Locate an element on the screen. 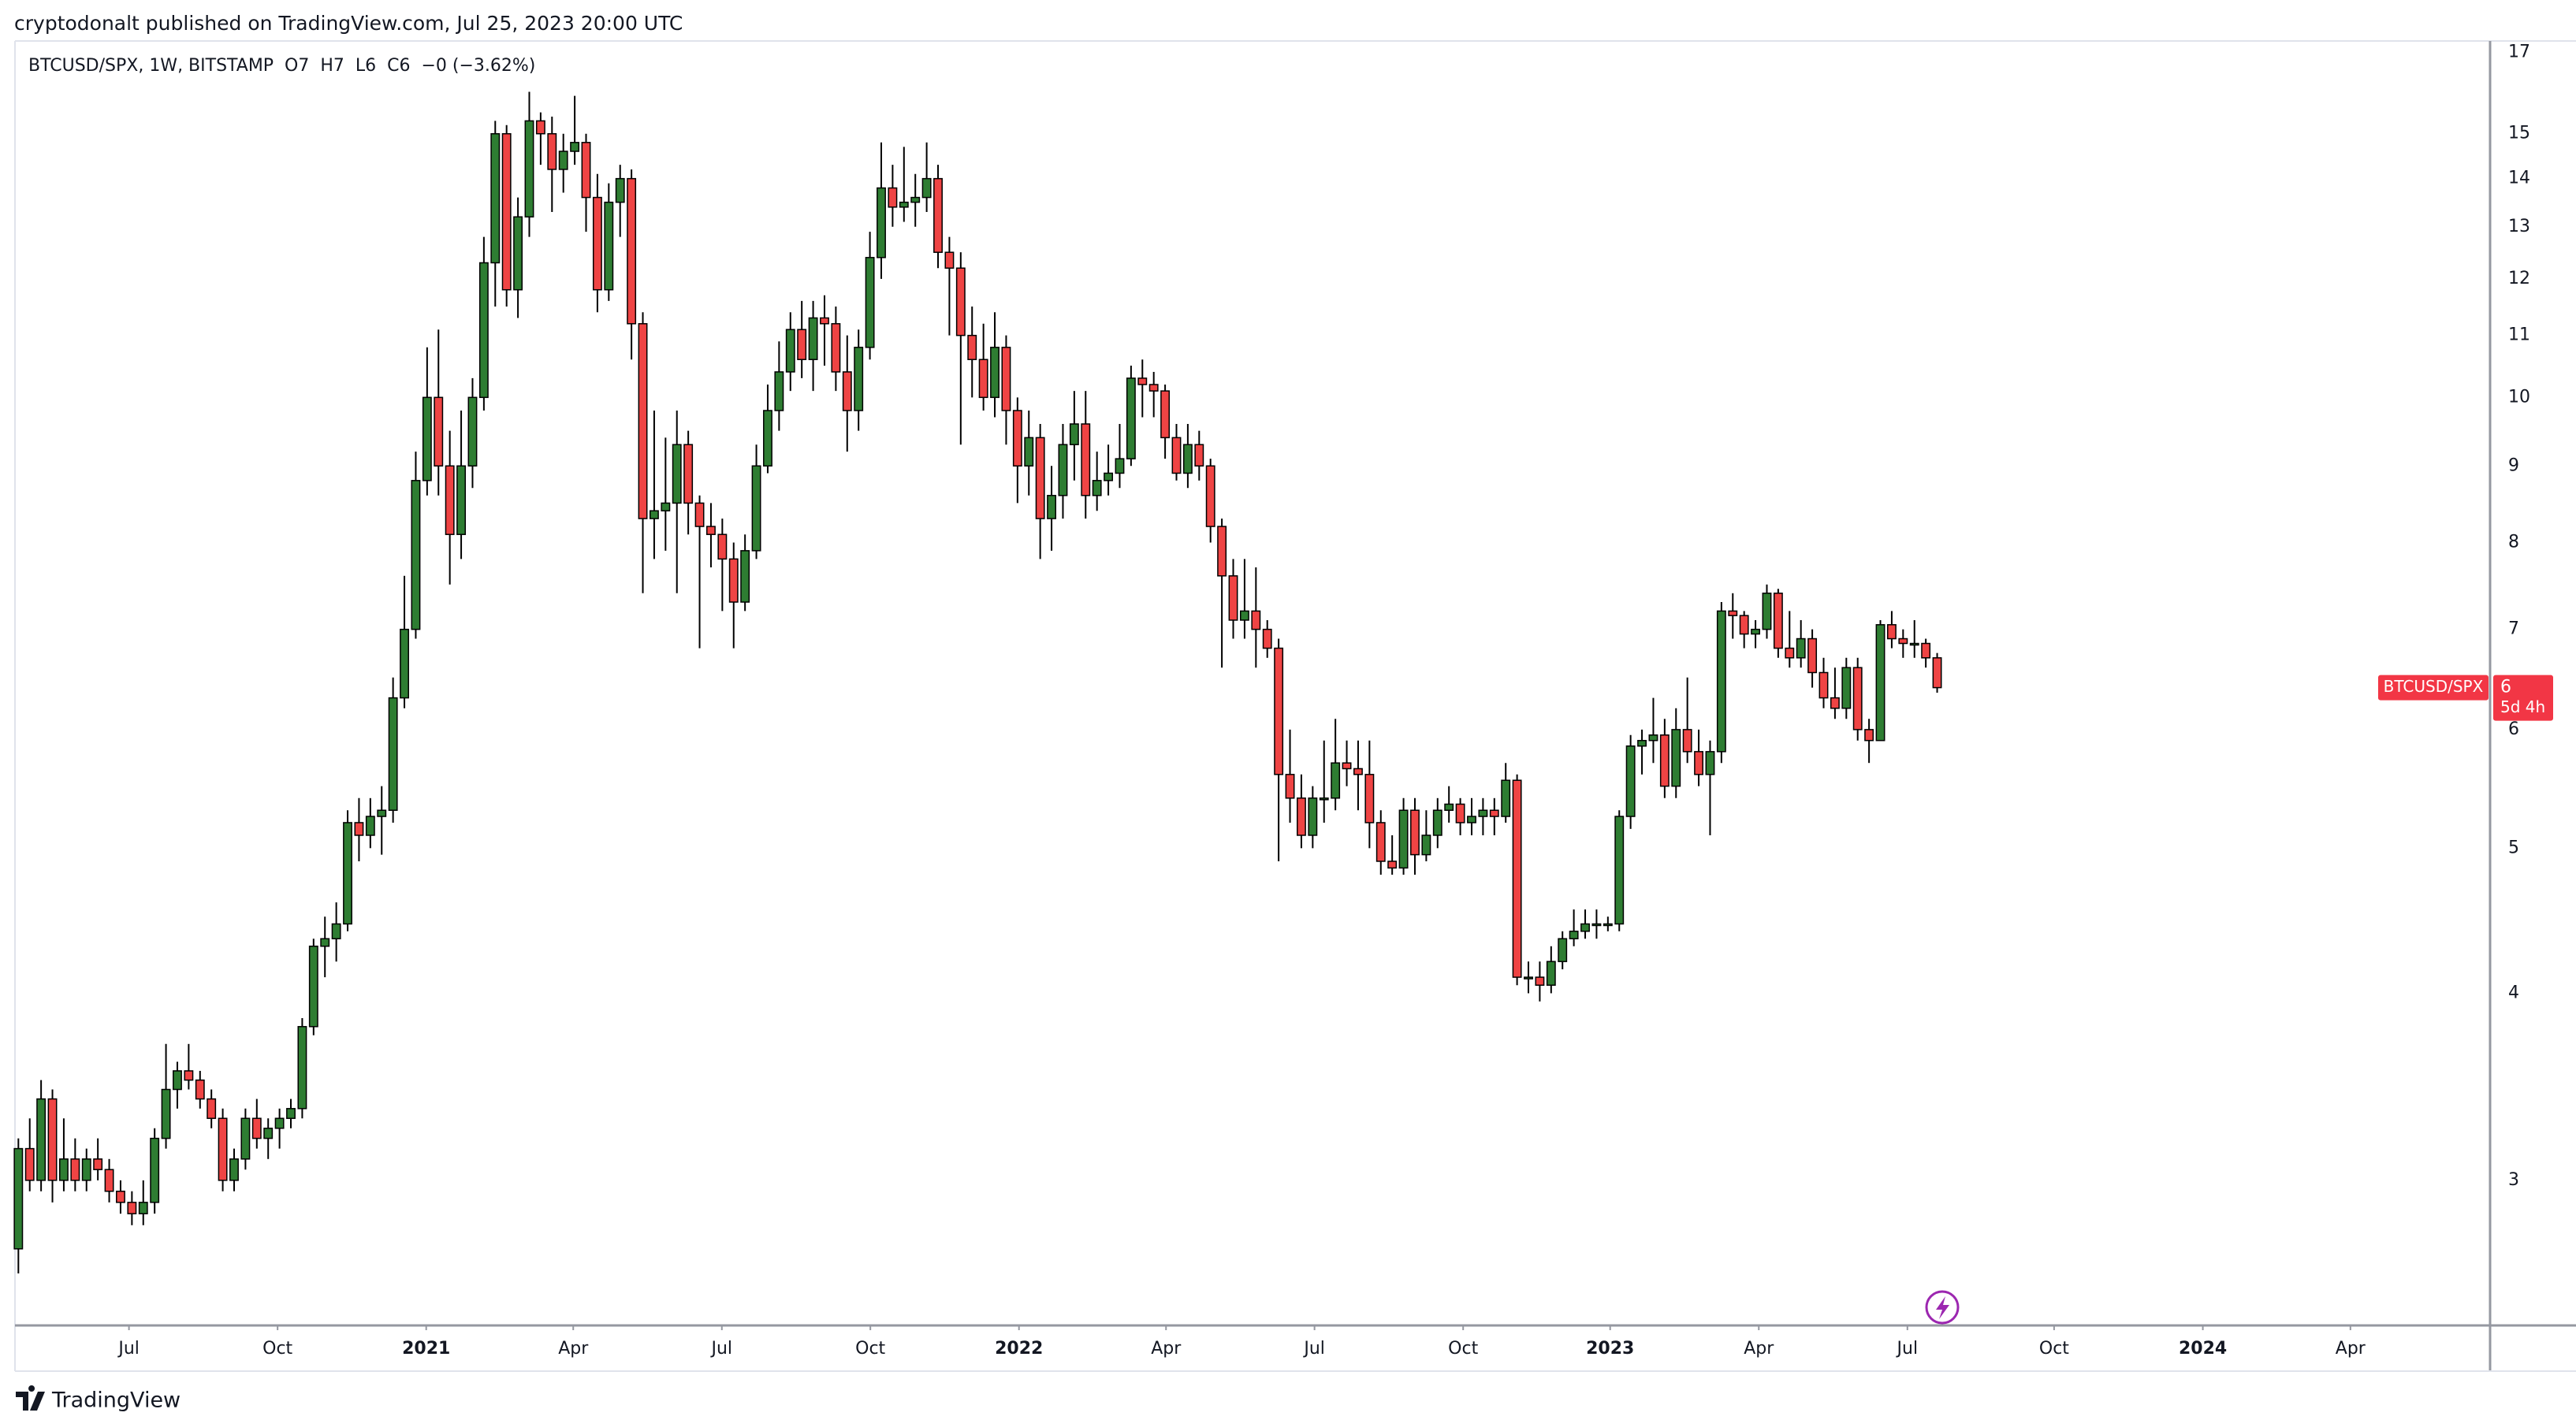  x-tick-label: Jul is located at coordinates (128, 1349).